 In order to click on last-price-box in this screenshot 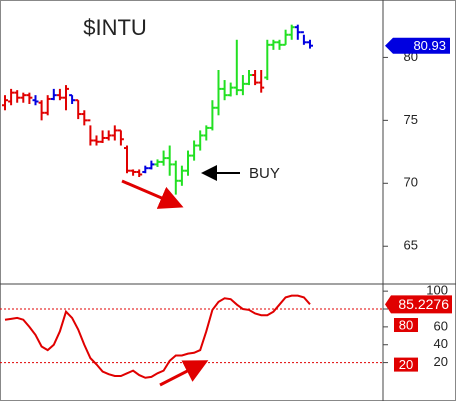, I will do `click(417, 45)`.